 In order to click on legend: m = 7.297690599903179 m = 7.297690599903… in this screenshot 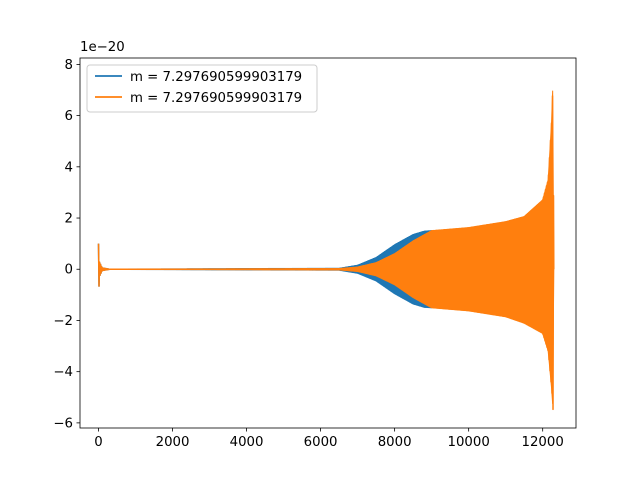, I will do `click(202, 88)`.